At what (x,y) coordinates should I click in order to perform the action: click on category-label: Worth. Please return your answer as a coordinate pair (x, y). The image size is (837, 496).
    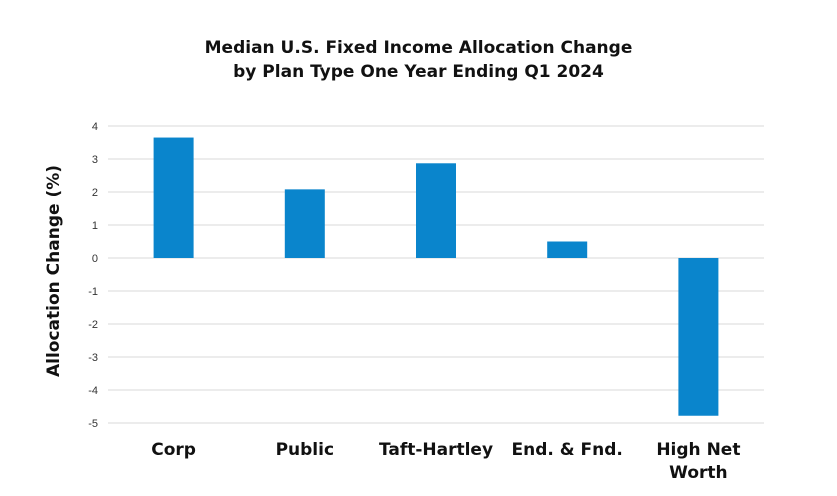
    Looking at the image, I should click on (698, 473).